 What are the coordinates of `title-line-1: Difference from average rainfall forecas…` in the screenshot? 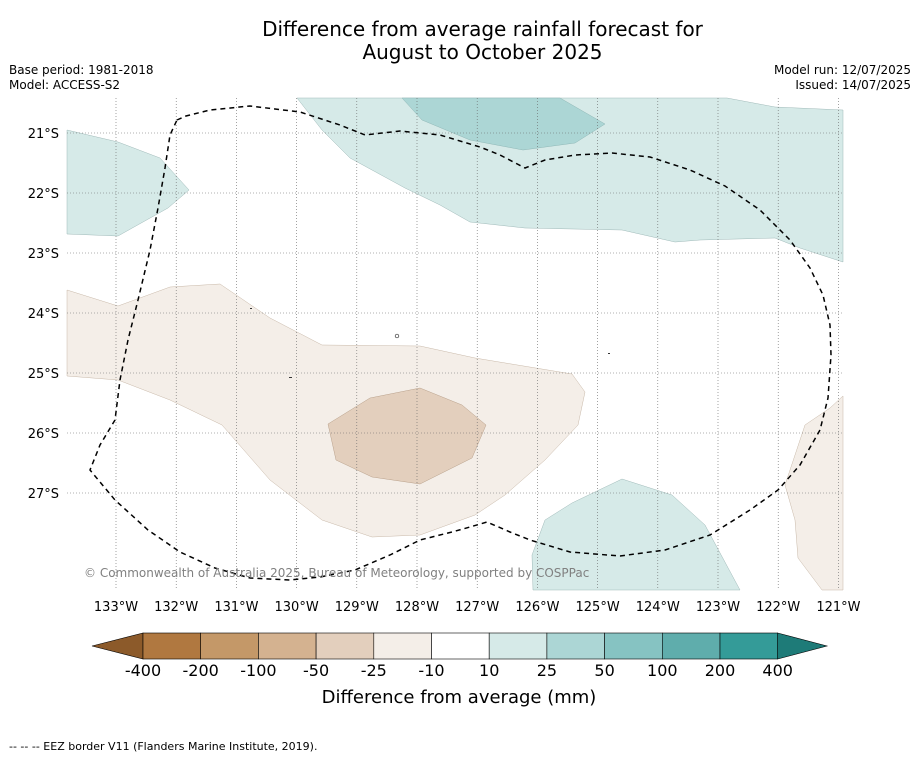 It's located at (482, 29).